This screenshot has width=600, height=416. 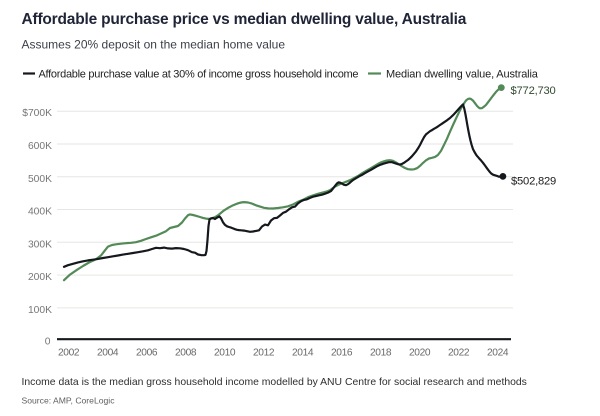 I want to click on svg-text: 2016, so click(x=342, y=353).